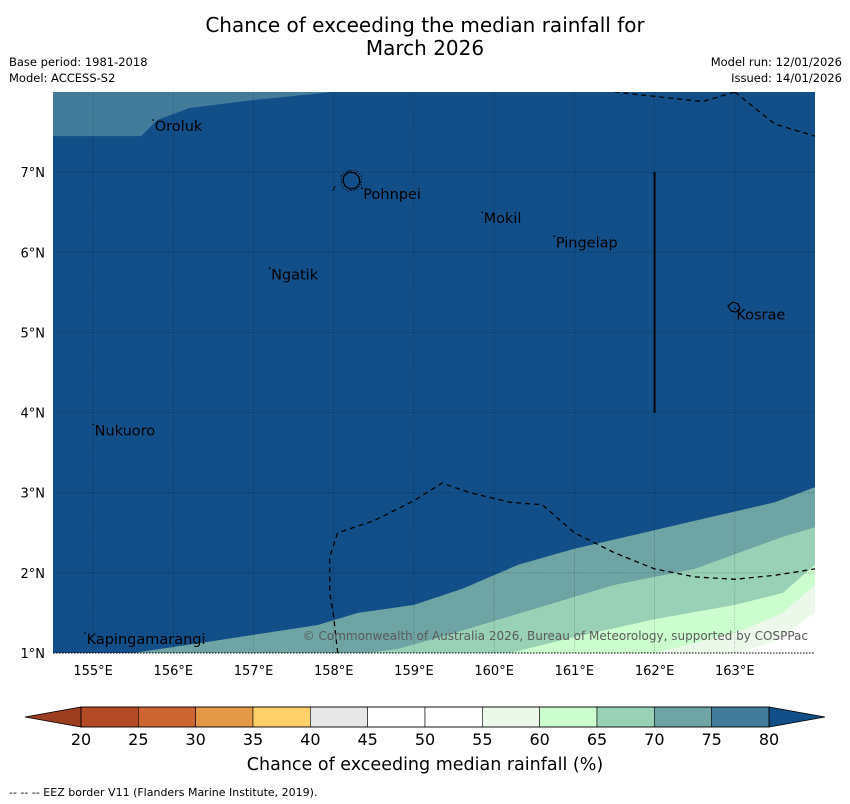  I want to click on place-label-nukuoro: Nukuoro, so click(125, 432).